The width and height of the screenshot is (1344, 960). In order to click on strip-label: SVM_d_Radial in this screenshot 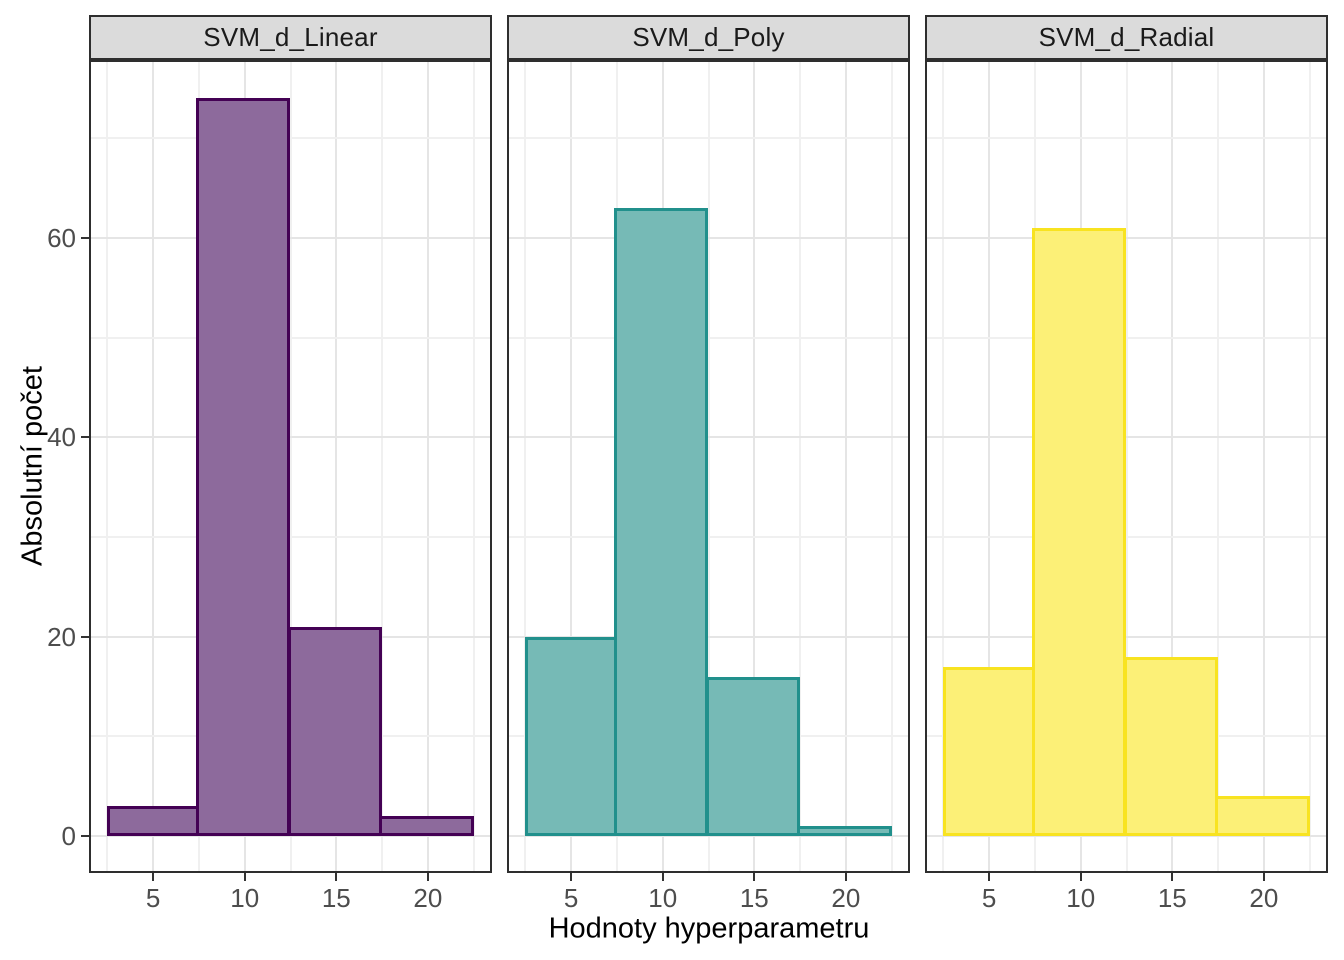, I will do `click(1126, 37)`.